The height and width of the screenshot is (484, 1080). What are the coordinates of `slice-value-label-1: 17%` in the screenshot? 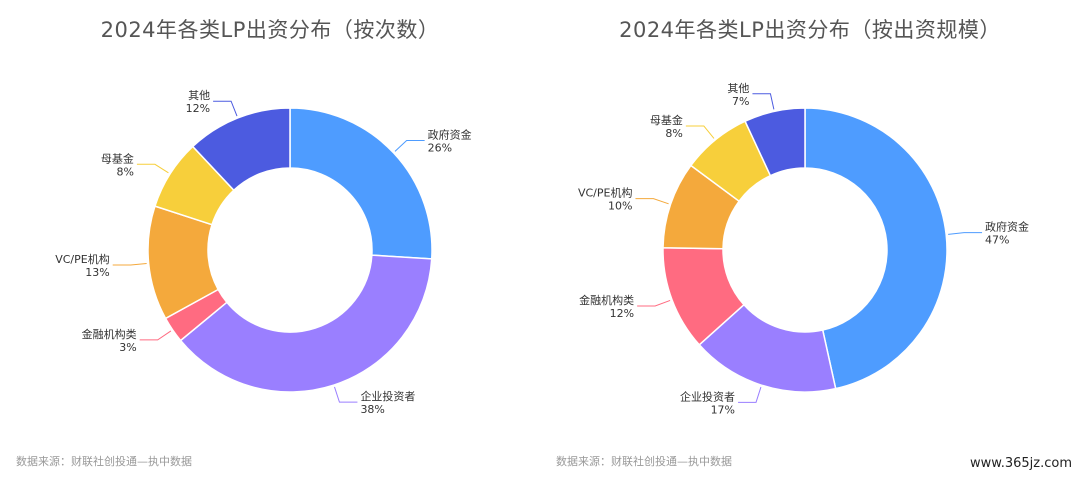 It's located at (723, 409).